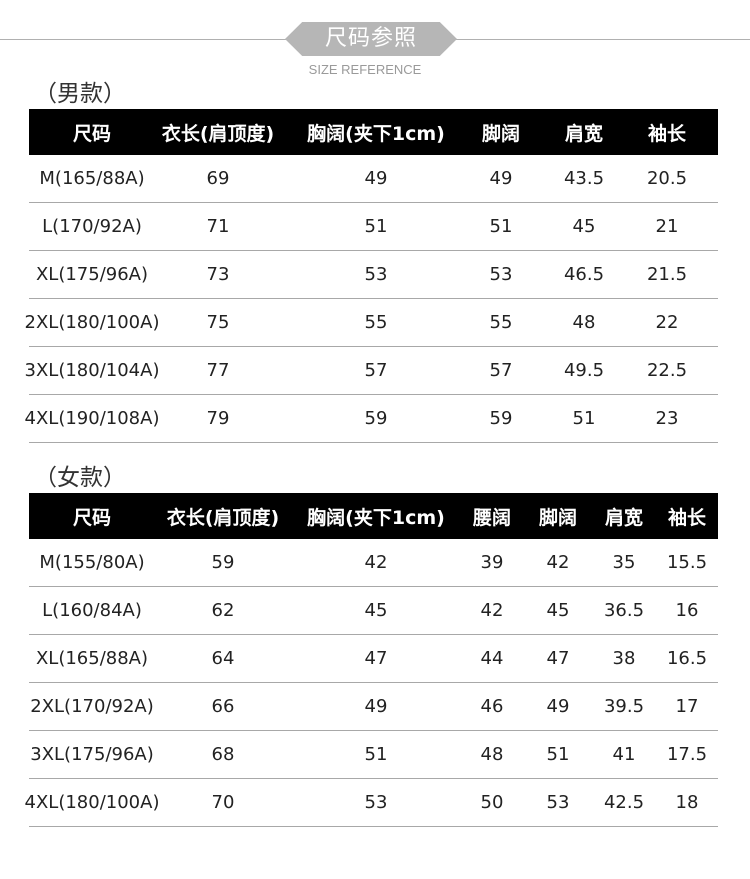 The width and height of the screenshot is (750, 879). I want to click on table-cell: 4XL(190/108A), so click(92, 418).